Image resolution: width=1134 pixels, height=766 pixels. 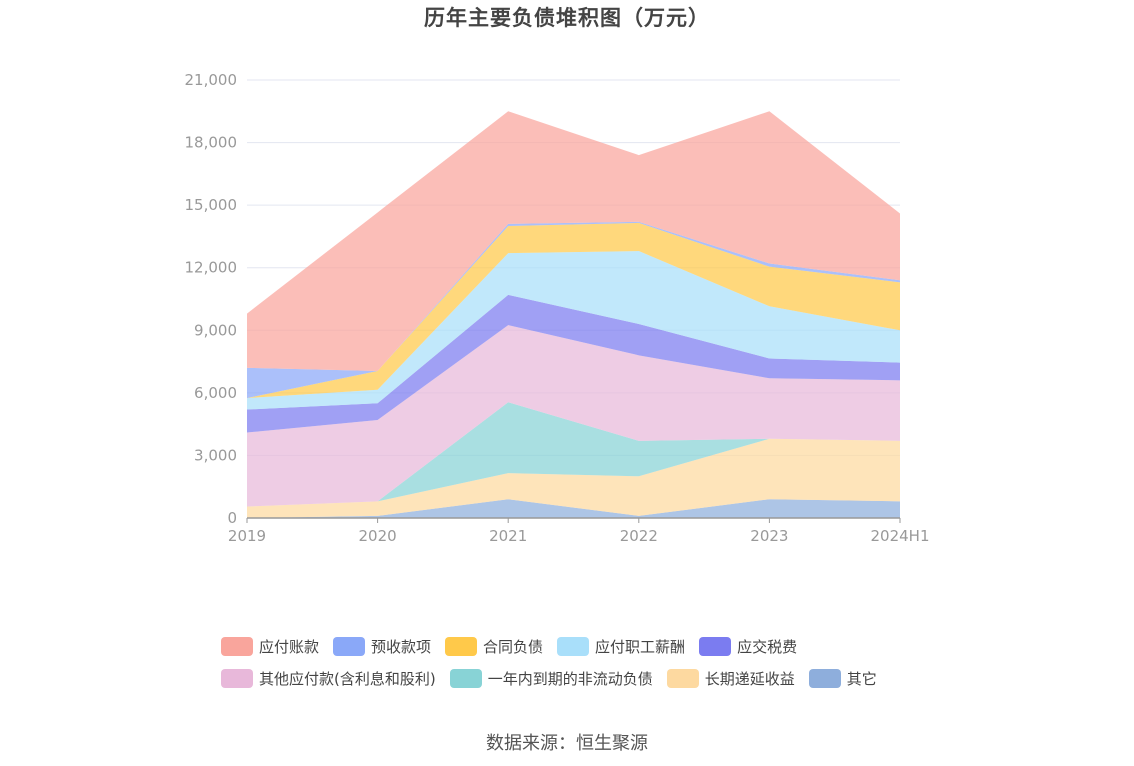 I want to click on legend-label: 预收款项, so click(x=401, y=646).